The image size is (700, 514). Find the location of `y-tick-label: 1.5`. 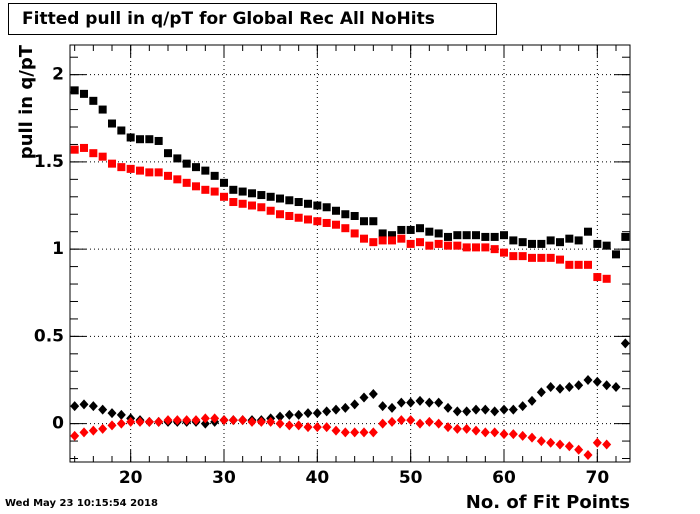

y-tick-label: 1.5 is located at coordinates (49, 162).